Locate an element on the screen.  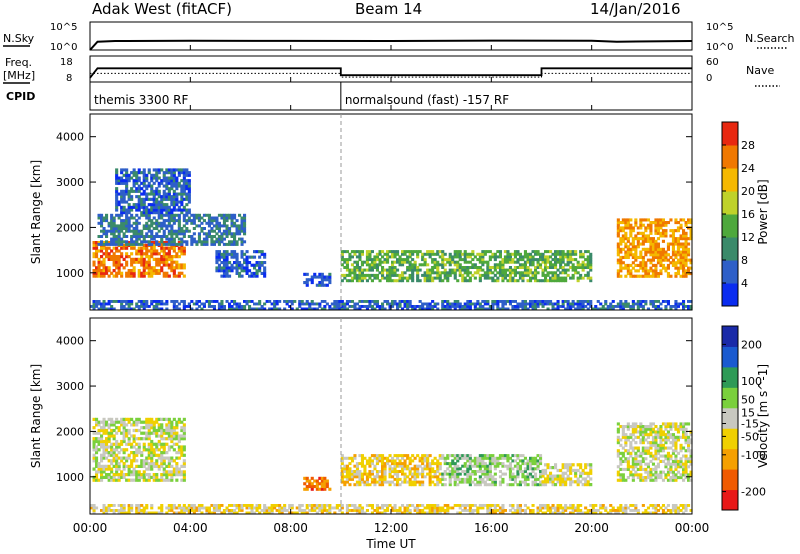
power-colorbar-tick-label: 20 is located at coordinates (748, 191).